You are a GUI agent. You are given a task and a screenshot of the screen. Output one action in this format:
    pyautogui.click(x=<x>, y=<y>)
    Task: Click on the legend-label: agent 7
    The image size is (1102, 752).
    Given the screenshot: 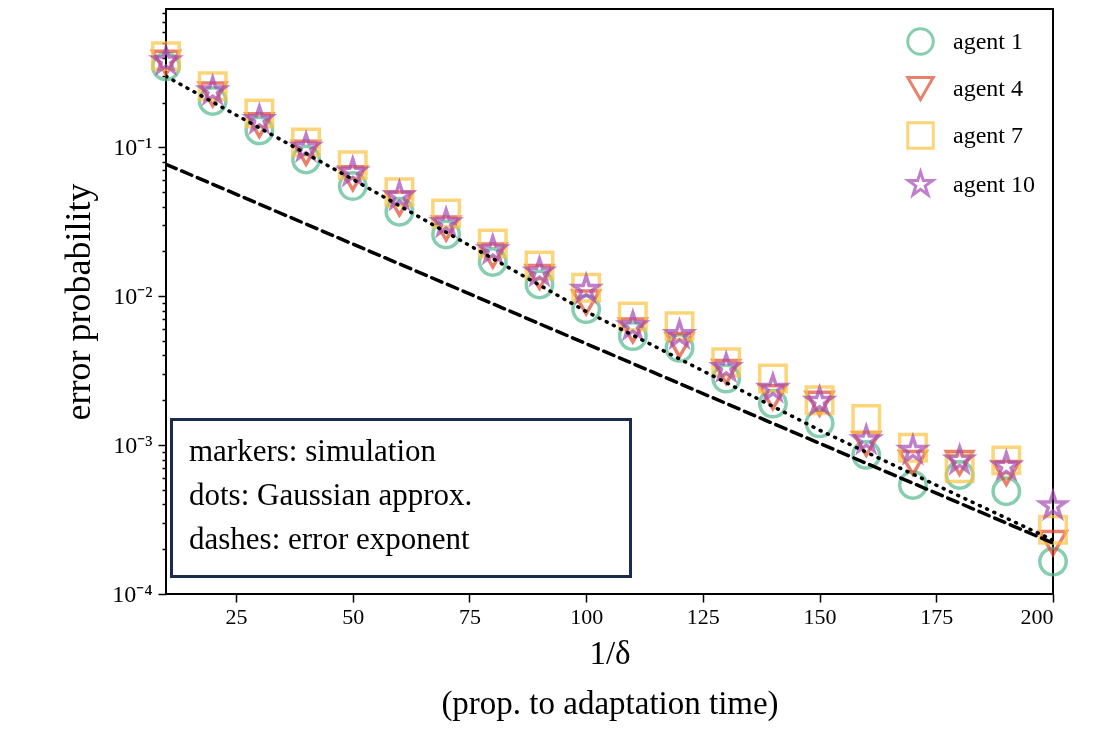 What is the action you would take?
    pyautogui.click(x=988, y=134)
    